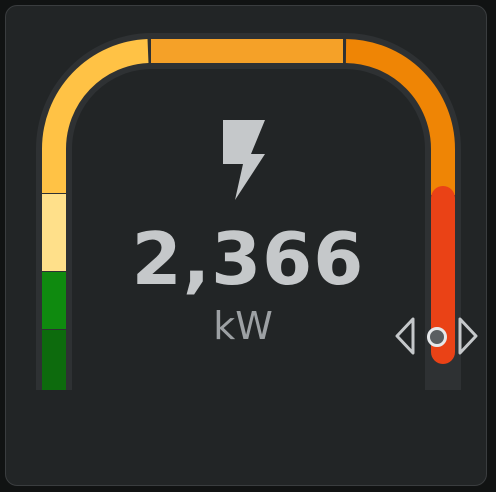 This screenshot has height=492, width=496. I want to click on page-dot-icon, so click(437, 337).